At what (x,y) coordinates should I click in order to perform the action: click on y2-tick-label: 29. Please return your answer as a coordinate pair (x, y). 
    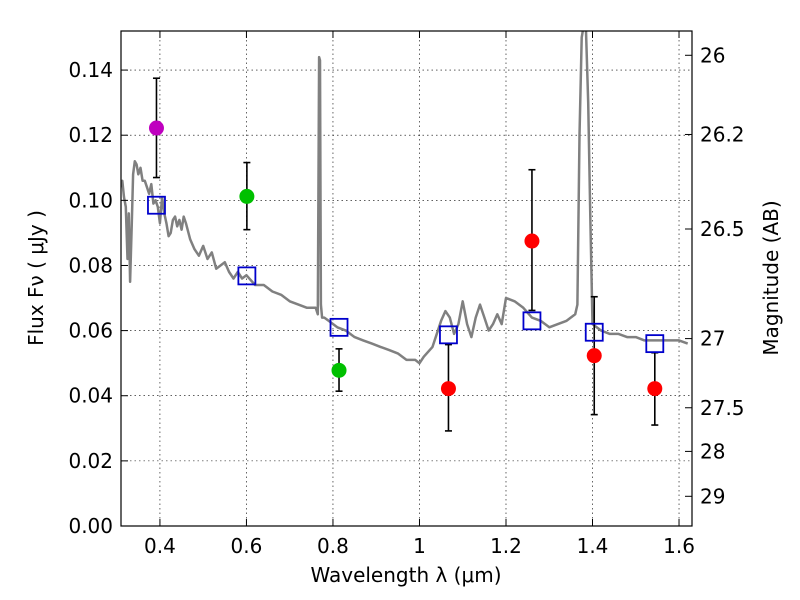
    Looking at the image, I should click on (712, 496).